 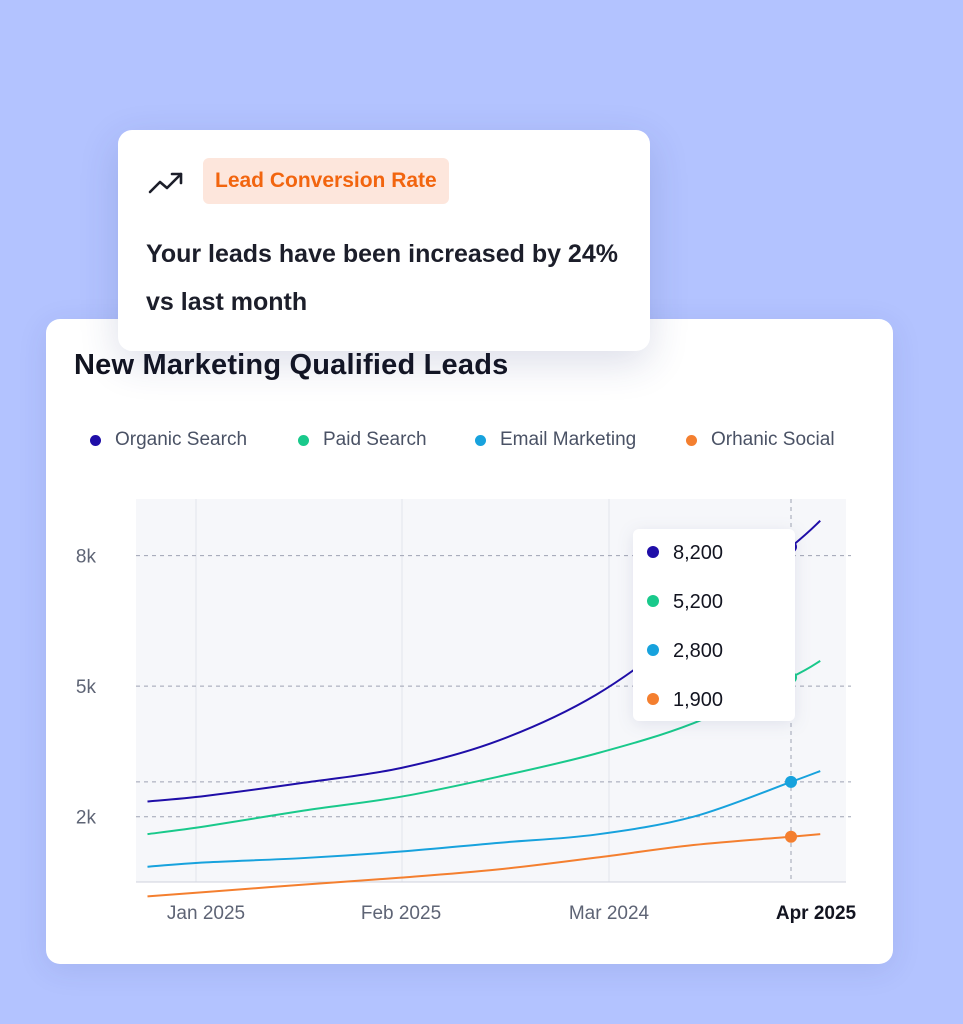 What do you see at coordinates (326, 181) in the screenshot?
I see `lead-conversion-badge: Lead Conversion Rate` at bounding box center [326, 181].